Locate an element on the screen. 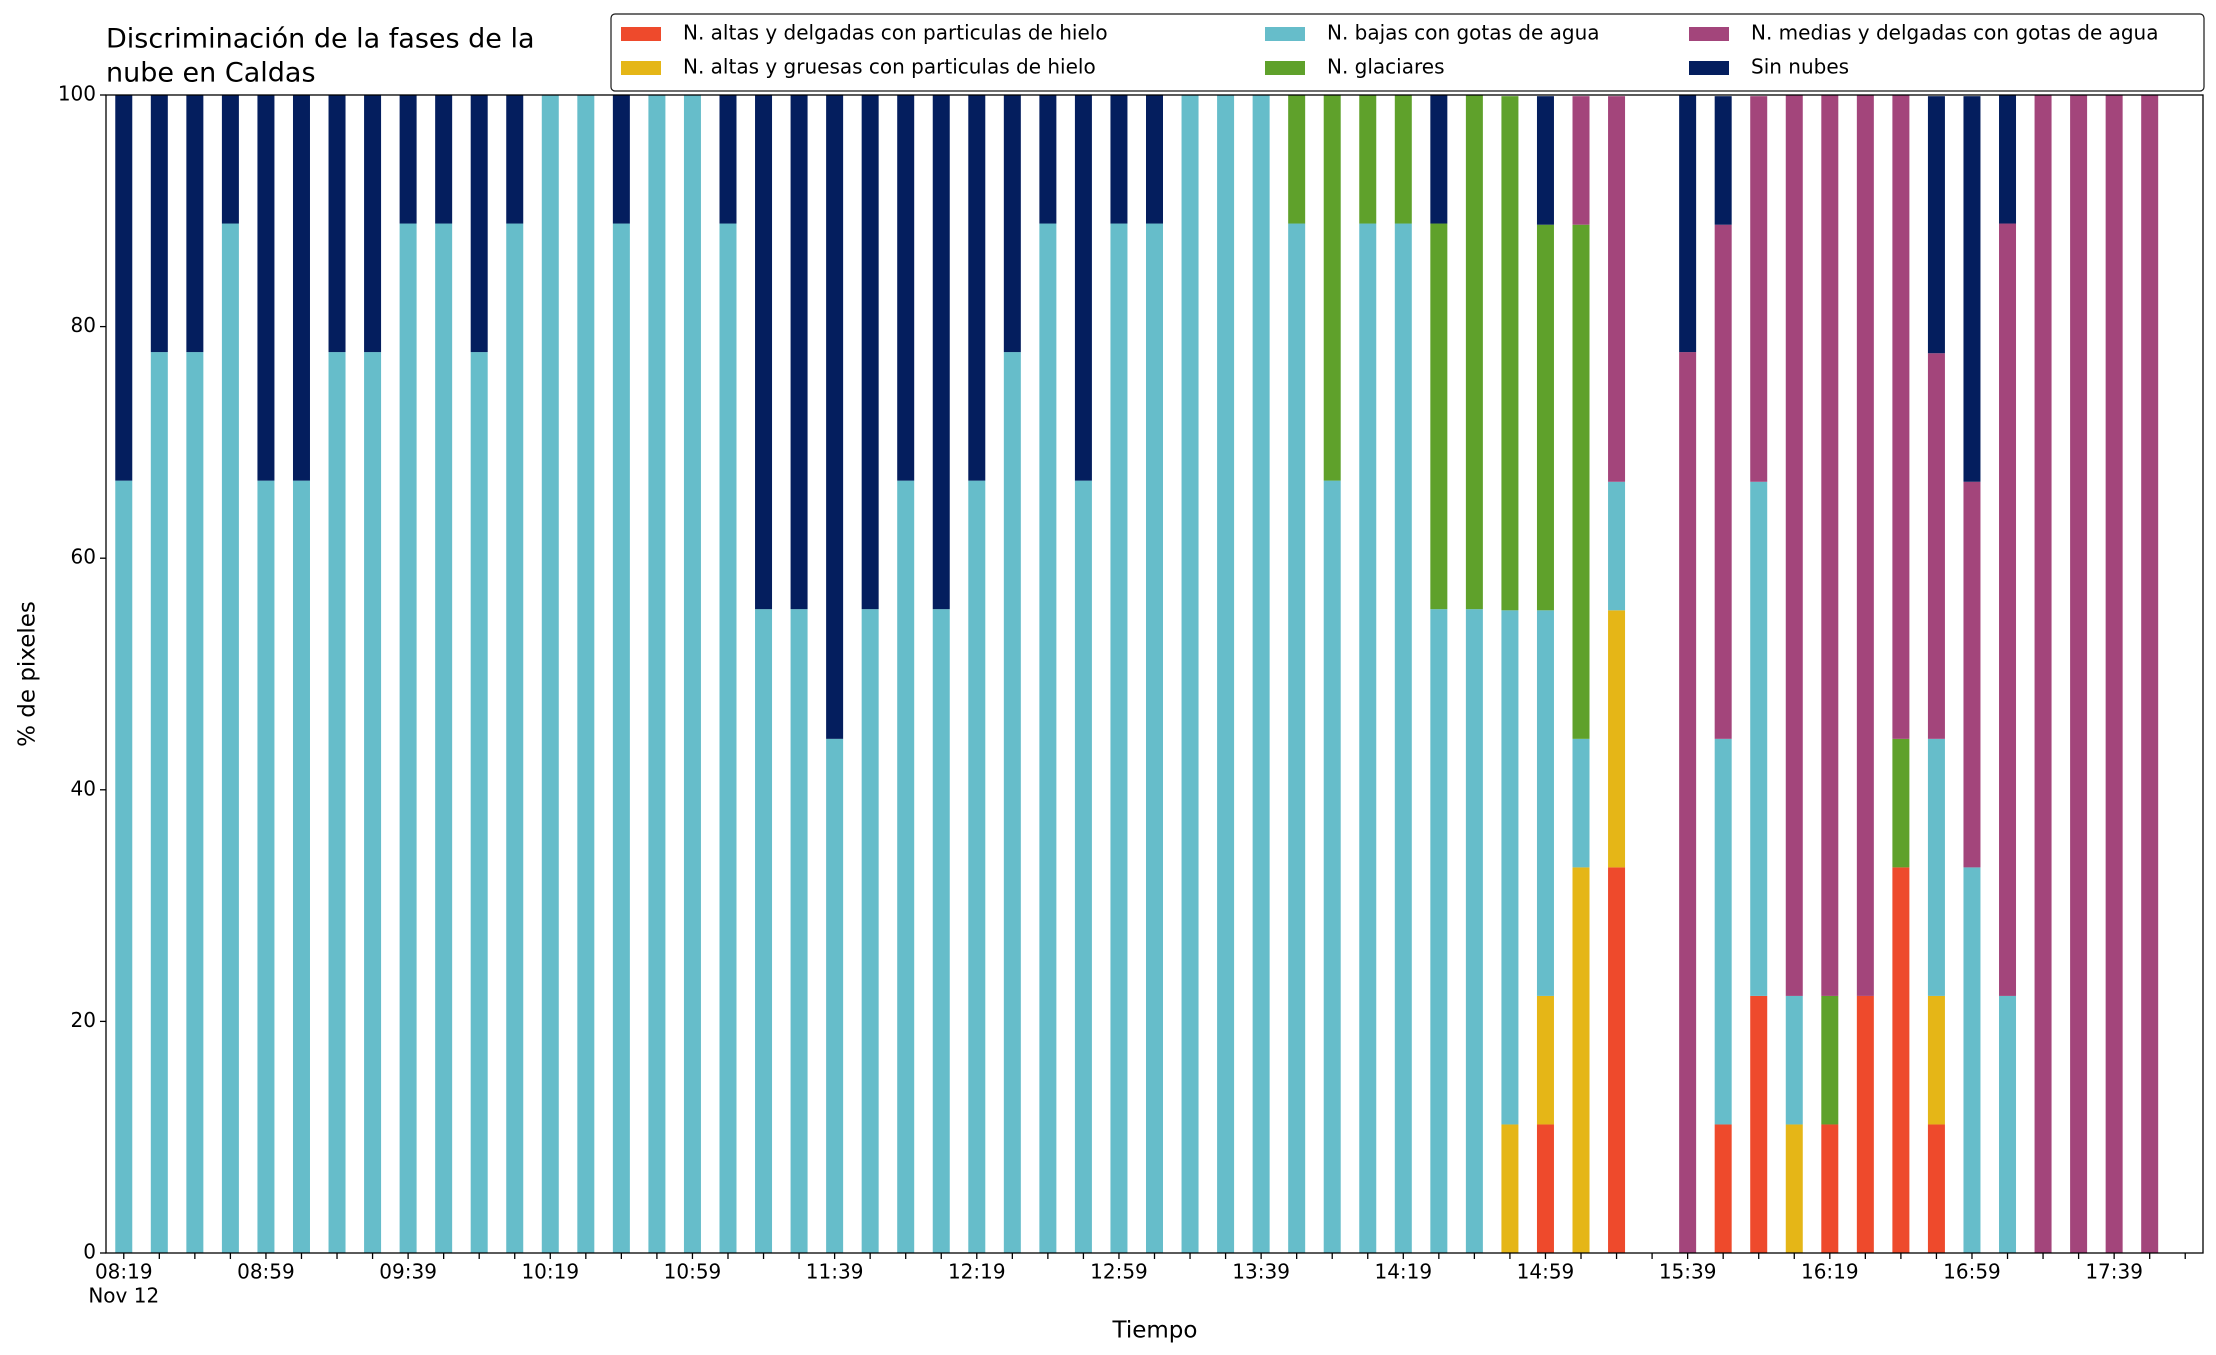  y-tick-label: 100 is located at coordinates (77, 94).